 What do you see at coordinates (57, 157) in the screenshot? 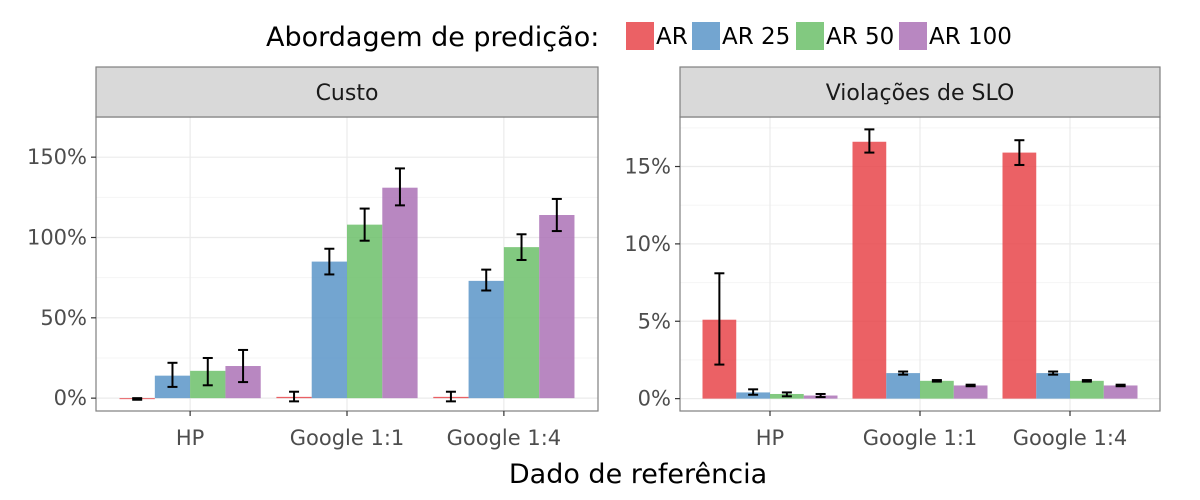
I see `y-tick-label: 150%` at bounding box center [57, 157].